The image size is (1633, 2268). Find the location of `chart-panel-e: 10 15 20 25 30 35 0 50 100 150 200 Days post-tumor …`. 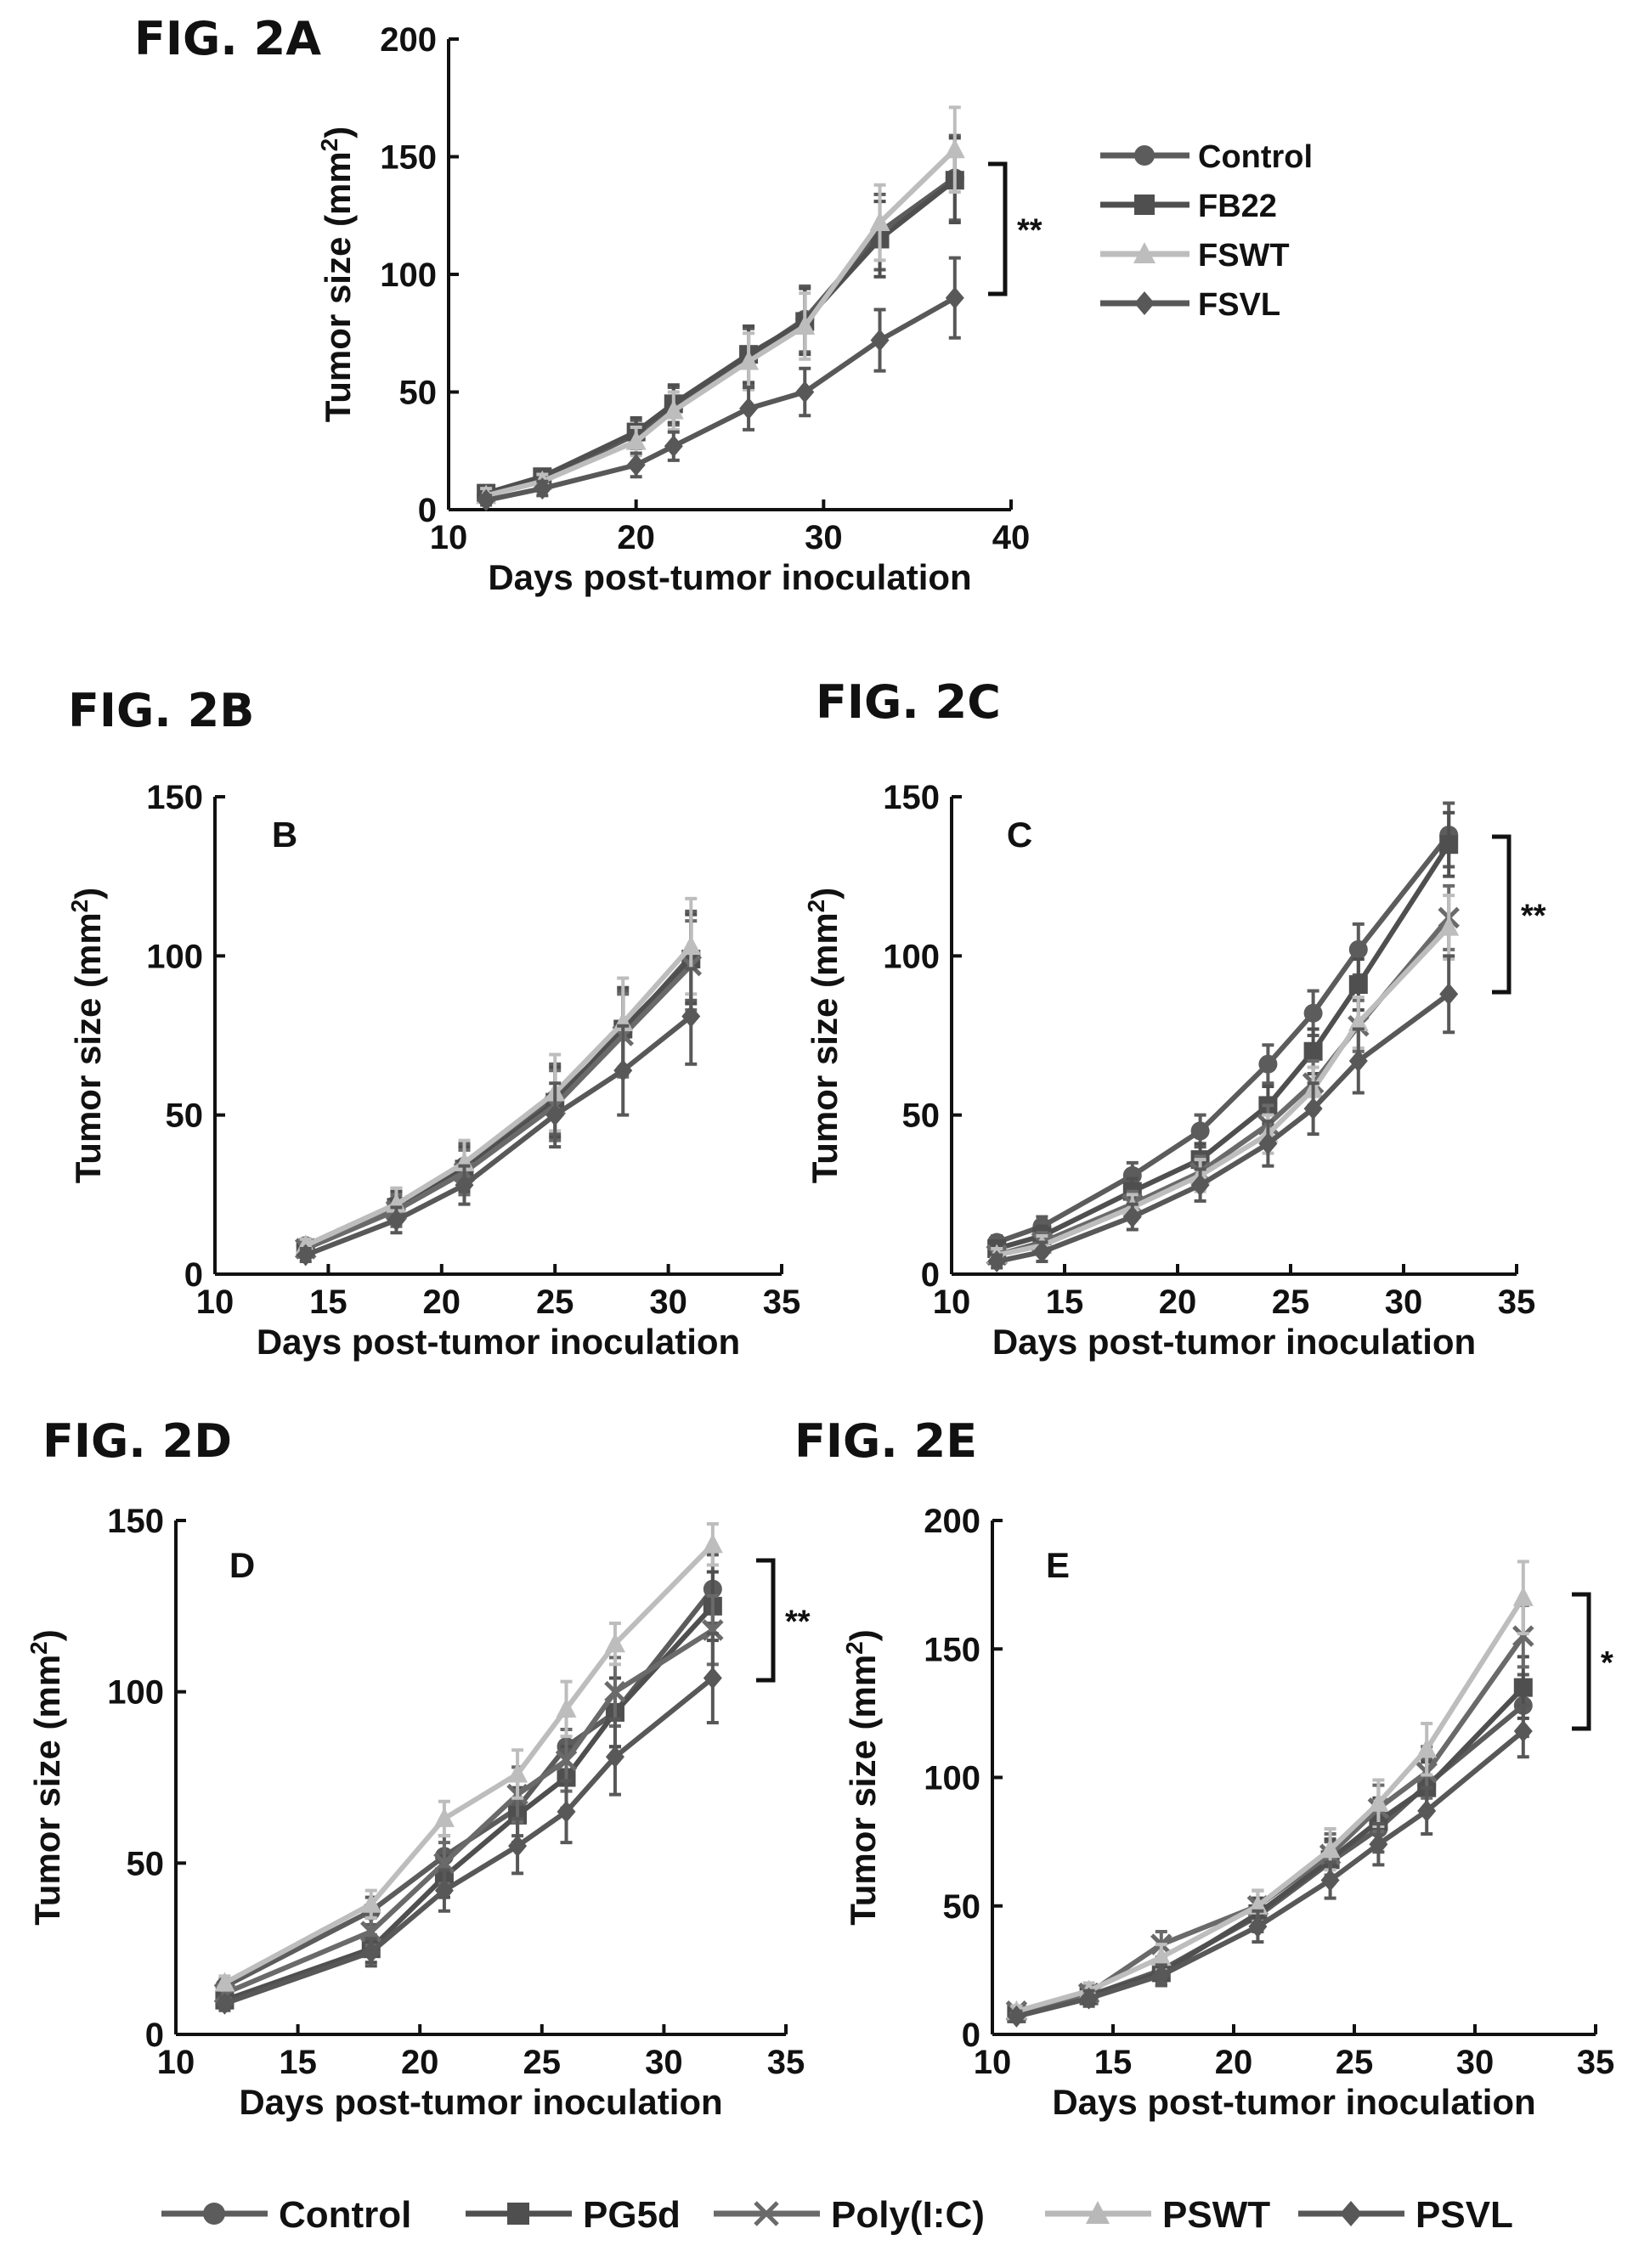

chart-panel-e: 10 15 20 25 30 35 0 50 100 150 200 Days post-tumor … is located at coordinates (1228, 1812).